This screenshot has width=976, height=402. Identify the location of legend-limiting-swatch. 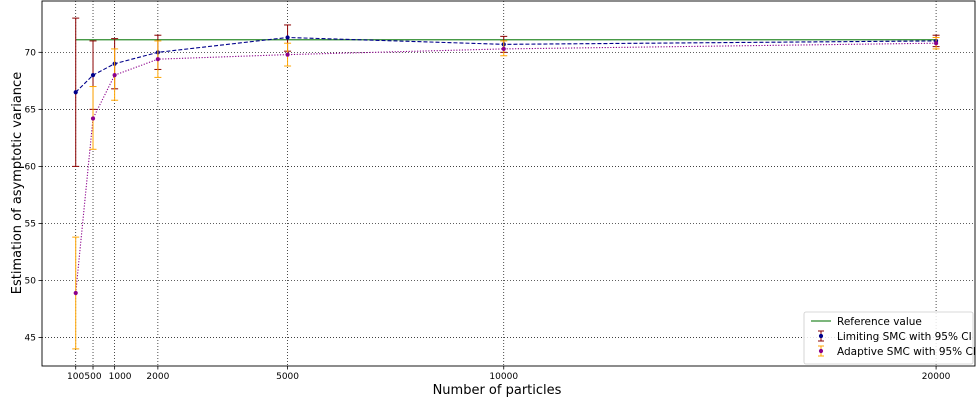
(821, 336).